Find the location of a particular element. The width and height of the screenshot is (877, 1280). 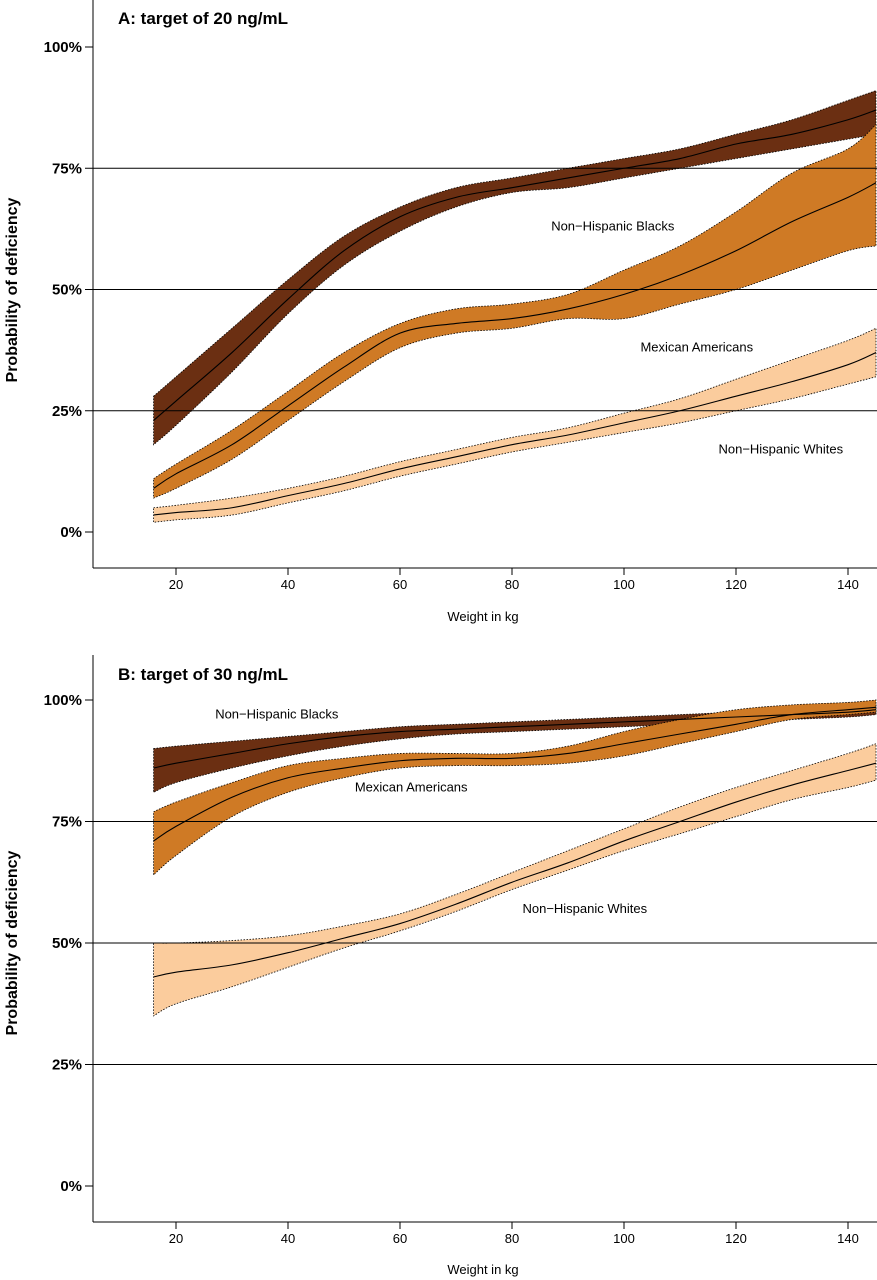

panel-title: A: target of 20 ng/mL is located at coordinates (203, 18).